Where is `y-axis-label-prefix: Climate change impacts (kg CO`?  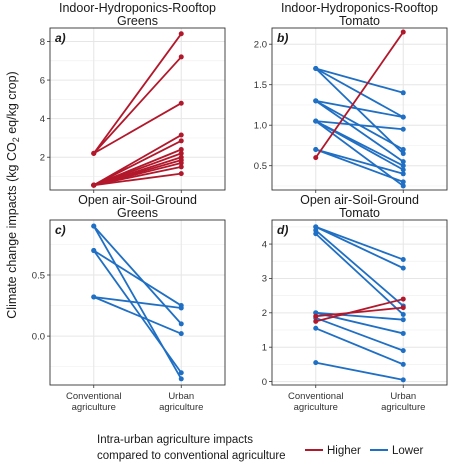 y-axis-label-prefix: Climate change impacts (kg CO is located at coordinates (12, 230).